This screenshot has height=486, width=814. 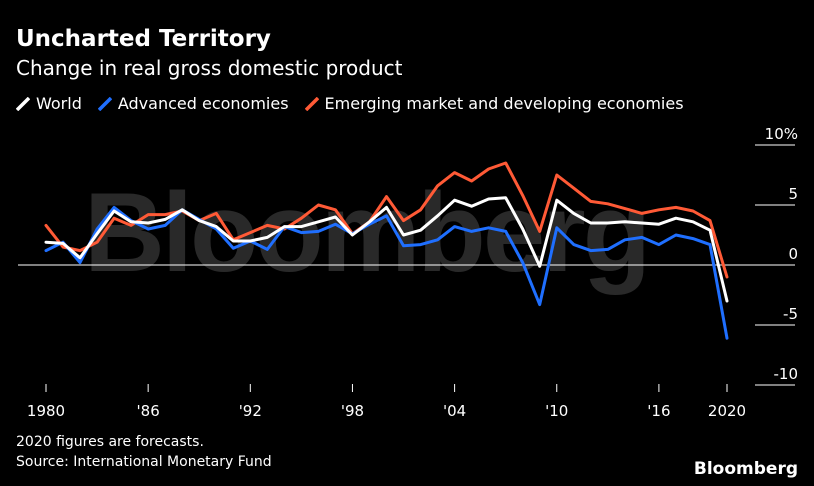 I want to click on source-note: Source: International Monetary Fund, so click(x=144, y=462).